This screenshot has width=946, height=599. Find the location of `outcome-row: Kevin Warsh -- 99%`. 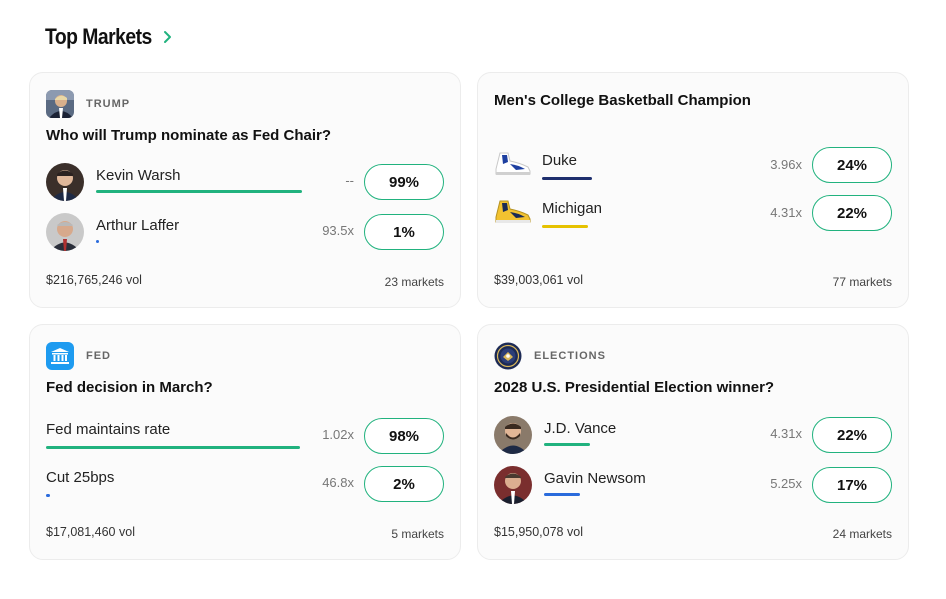

outcome-row: Kevin Warsh -- 99% is located at coordinates (245, 182).